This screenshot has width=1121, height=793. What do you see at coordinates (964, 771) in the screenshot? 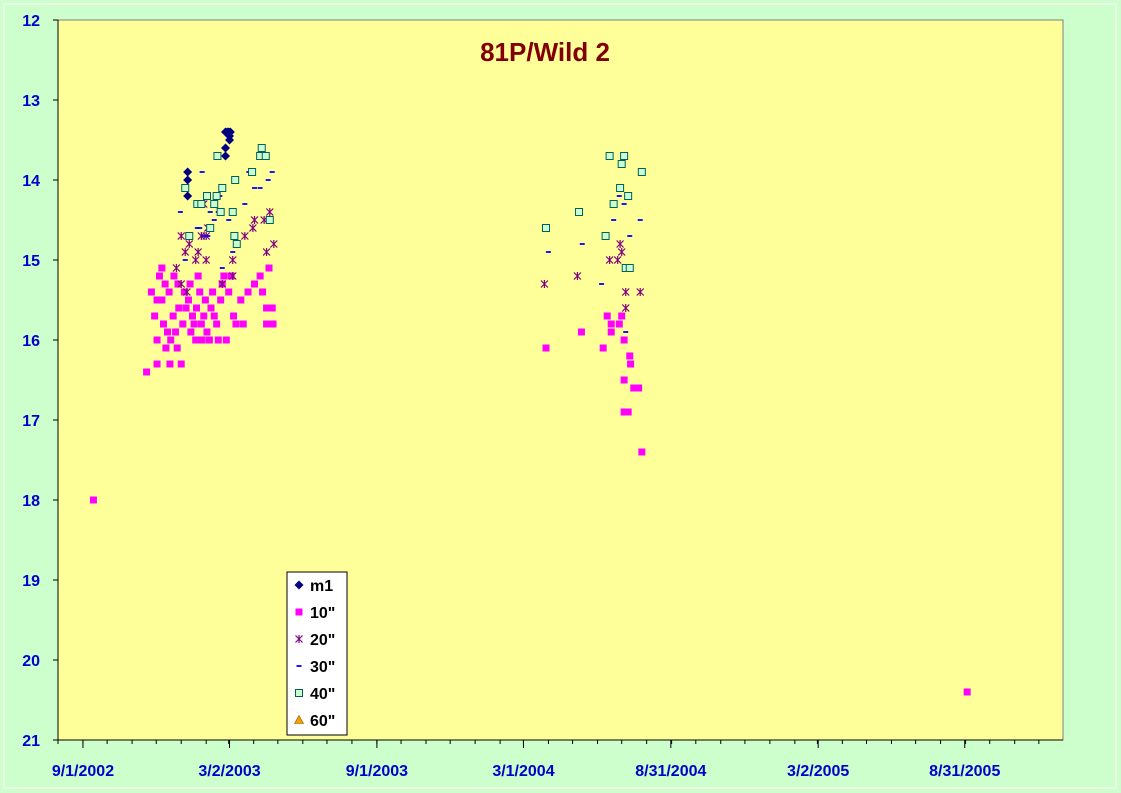
I see `x-tick-label: 8/31/2005` at bounding box center [964, 771].